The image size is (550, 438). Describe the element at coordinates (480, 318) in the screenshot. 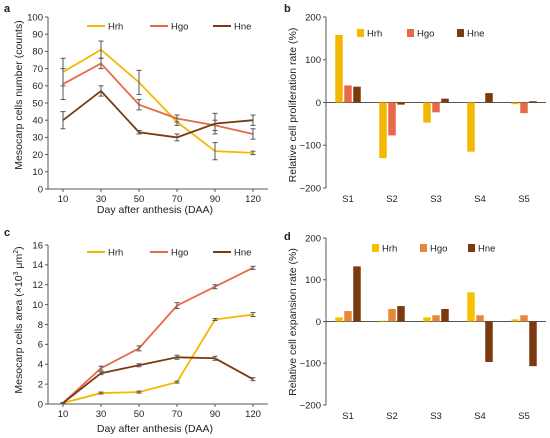

I see `bar-hgo-s4` at that location.